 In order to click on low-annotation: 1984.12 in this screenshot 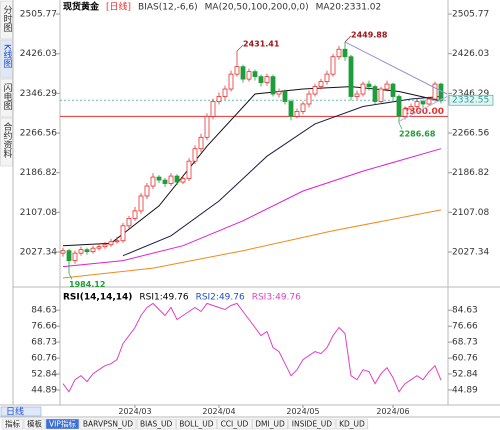, I will do `click(87, 284)`.